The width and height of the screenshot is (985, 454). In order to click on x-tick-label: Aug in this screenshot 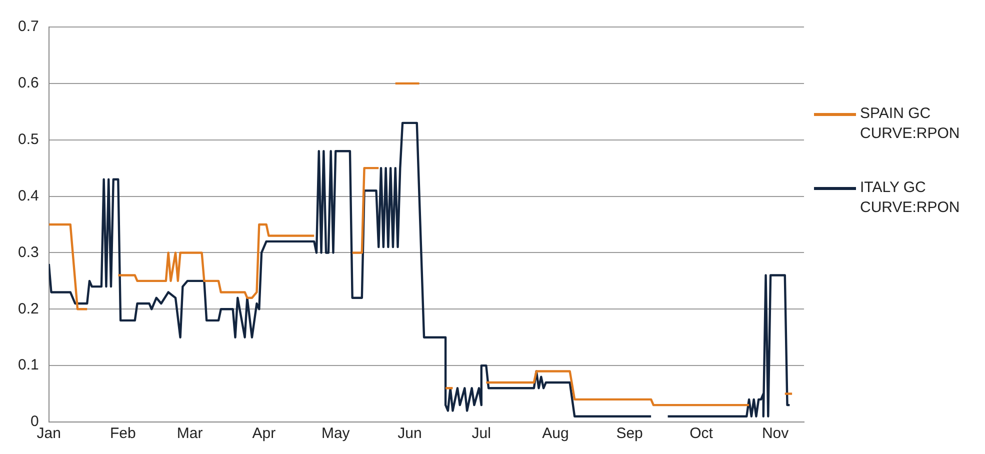, I will do `click(555, 433)`.